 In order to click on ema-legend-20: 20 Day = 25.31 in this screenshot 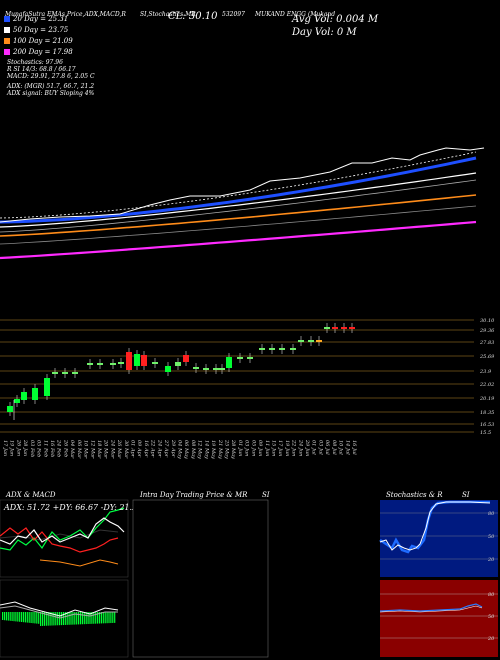, I will do `click(36, 19)`.